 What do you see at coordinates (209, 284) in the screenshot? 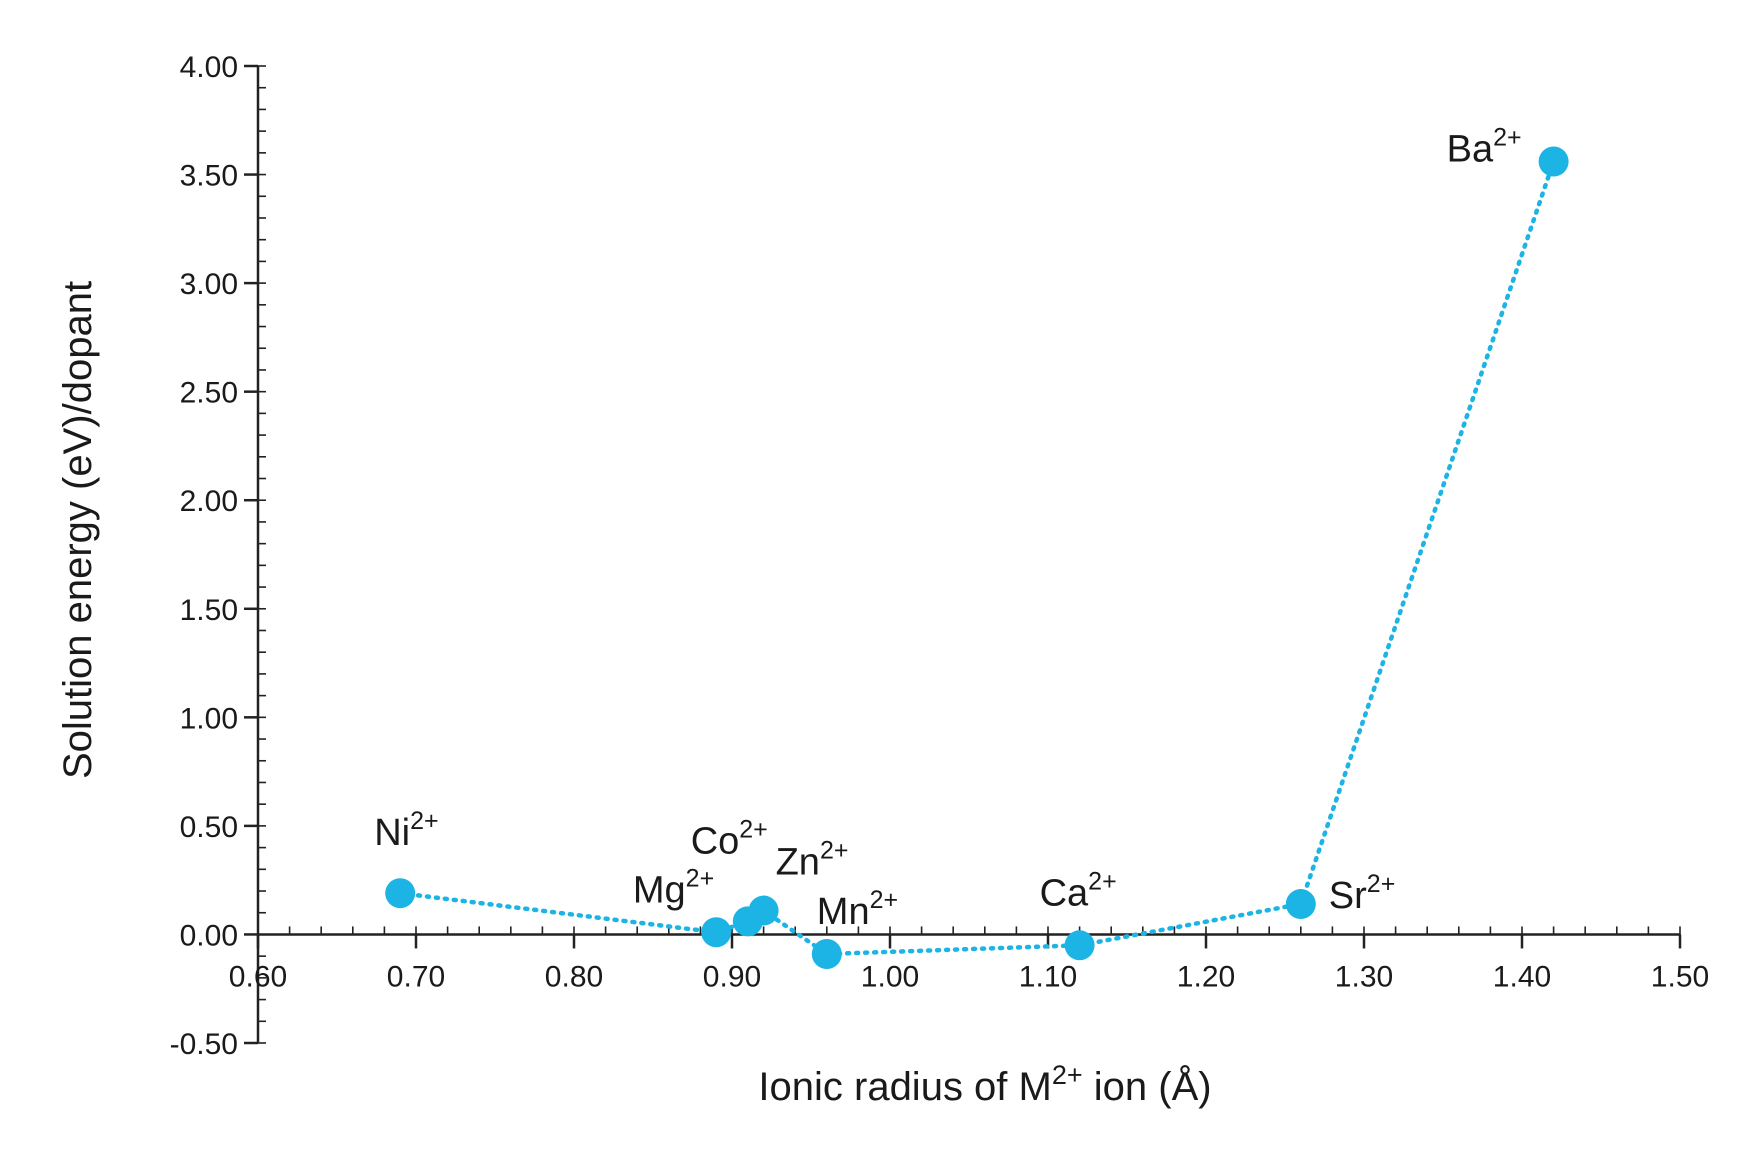
I see `y-tick-label: 3.00` at bounding box center [209, 284].